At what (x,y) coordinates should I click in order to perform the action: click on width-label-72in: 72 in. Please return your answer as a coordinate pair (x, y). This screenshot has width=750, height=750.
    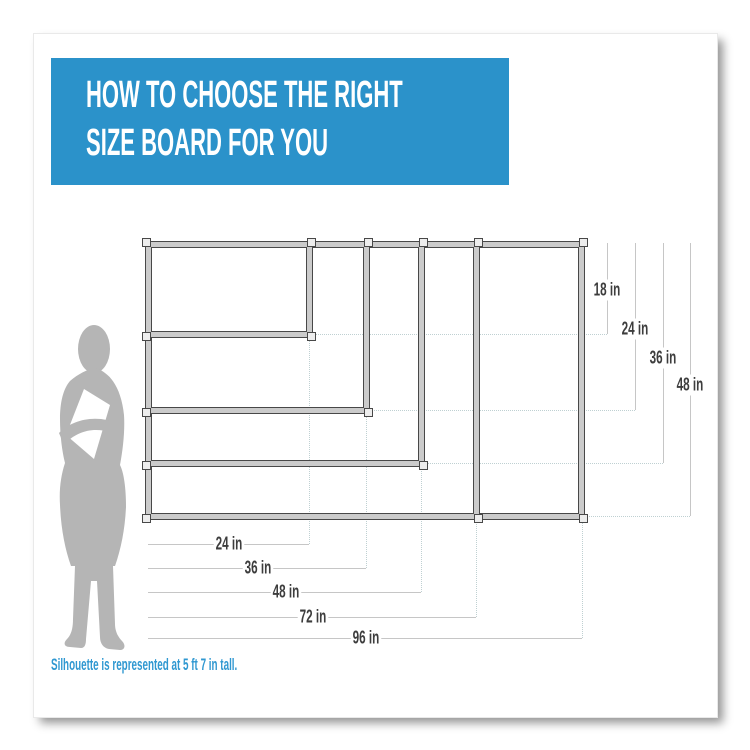
    Looking at the image, I should click on (313, 617).